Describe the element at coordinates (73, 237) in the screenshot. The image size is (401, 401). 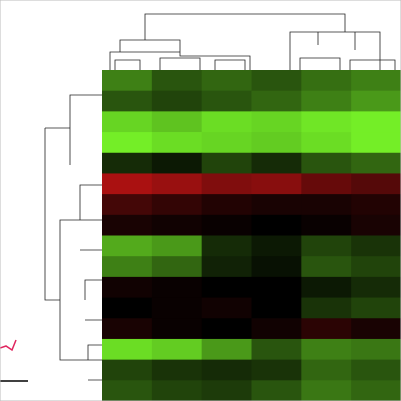
I see `row-dendrogram` at that location.